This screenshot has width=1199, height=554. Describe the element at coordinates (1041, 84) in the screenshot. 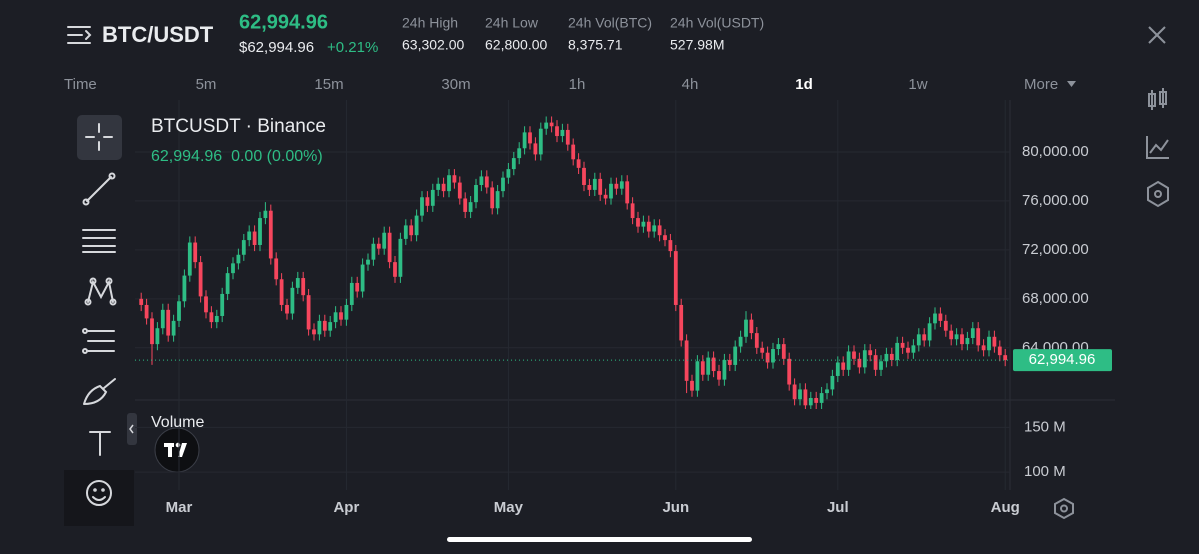

I see `timeframe-tab: More` at that location.